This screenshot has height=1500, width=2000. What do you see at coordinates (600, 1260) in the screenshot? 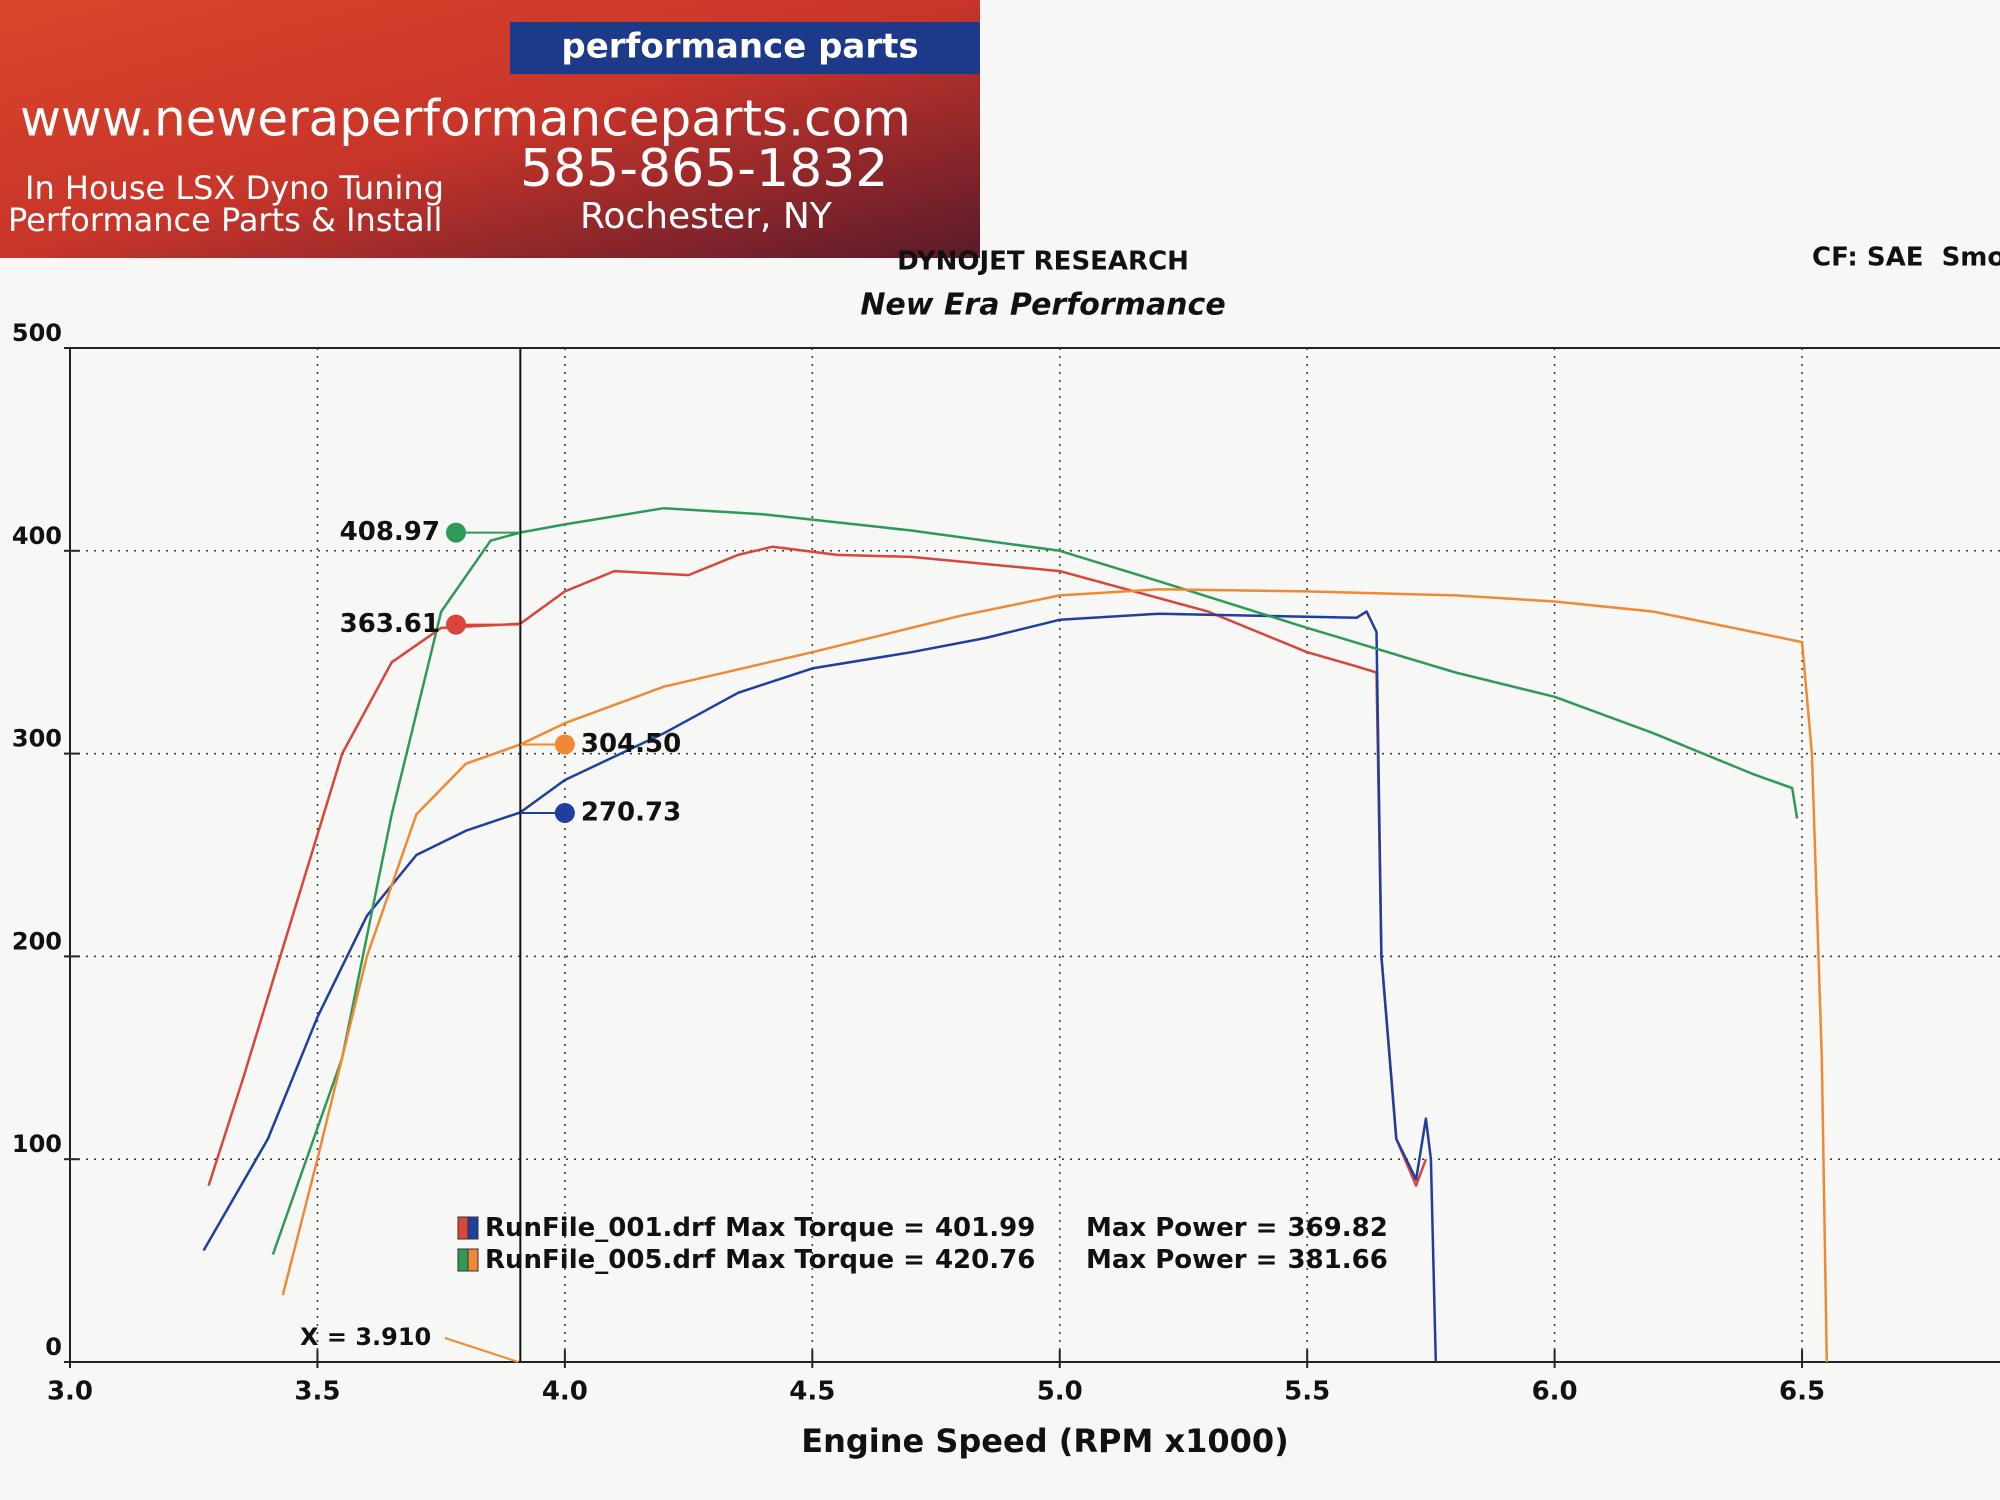
I see `legend-file: RunFile_005.drf` at bounding box center [600, 1260].